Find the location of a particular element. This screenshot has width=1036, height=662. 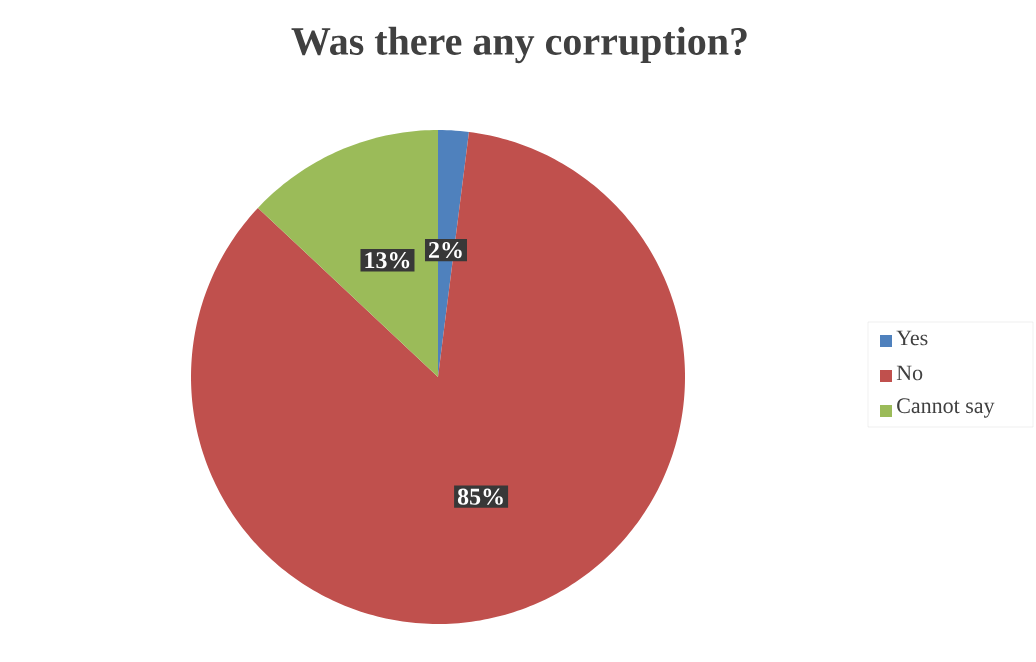

legend-label: Cannot say is located at coordinates (946, 408).